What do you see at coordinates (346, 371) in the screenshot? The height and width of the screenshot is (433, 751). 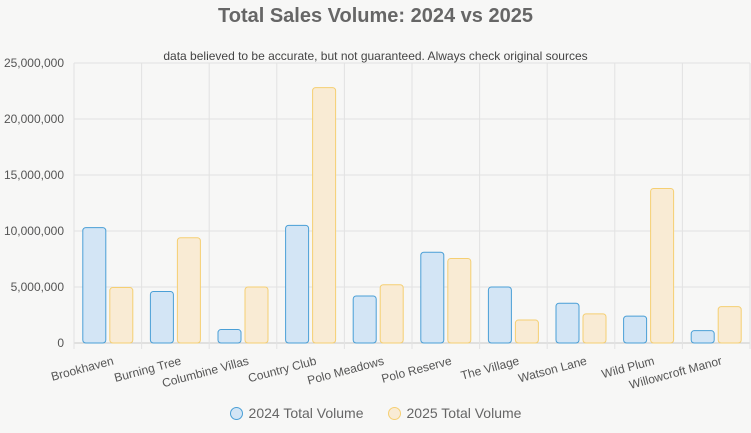 I see `x-tick-label: Polo Meadows` at bounding box center [346, 371].